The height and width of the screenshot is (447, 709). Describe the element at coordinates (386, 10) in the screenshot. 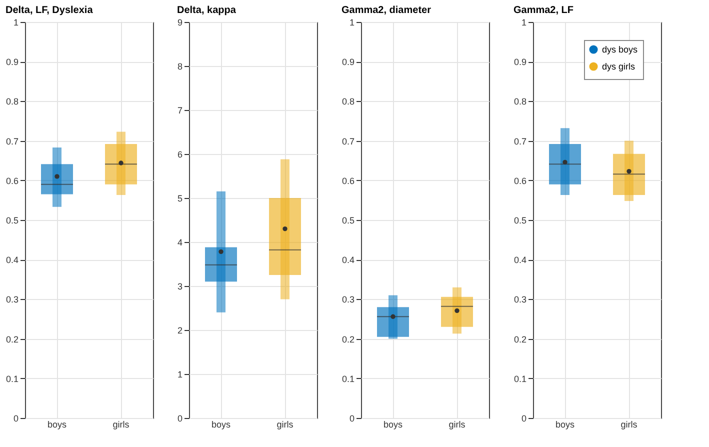

I see `chart-title: Gamma2, diameter` at that location.